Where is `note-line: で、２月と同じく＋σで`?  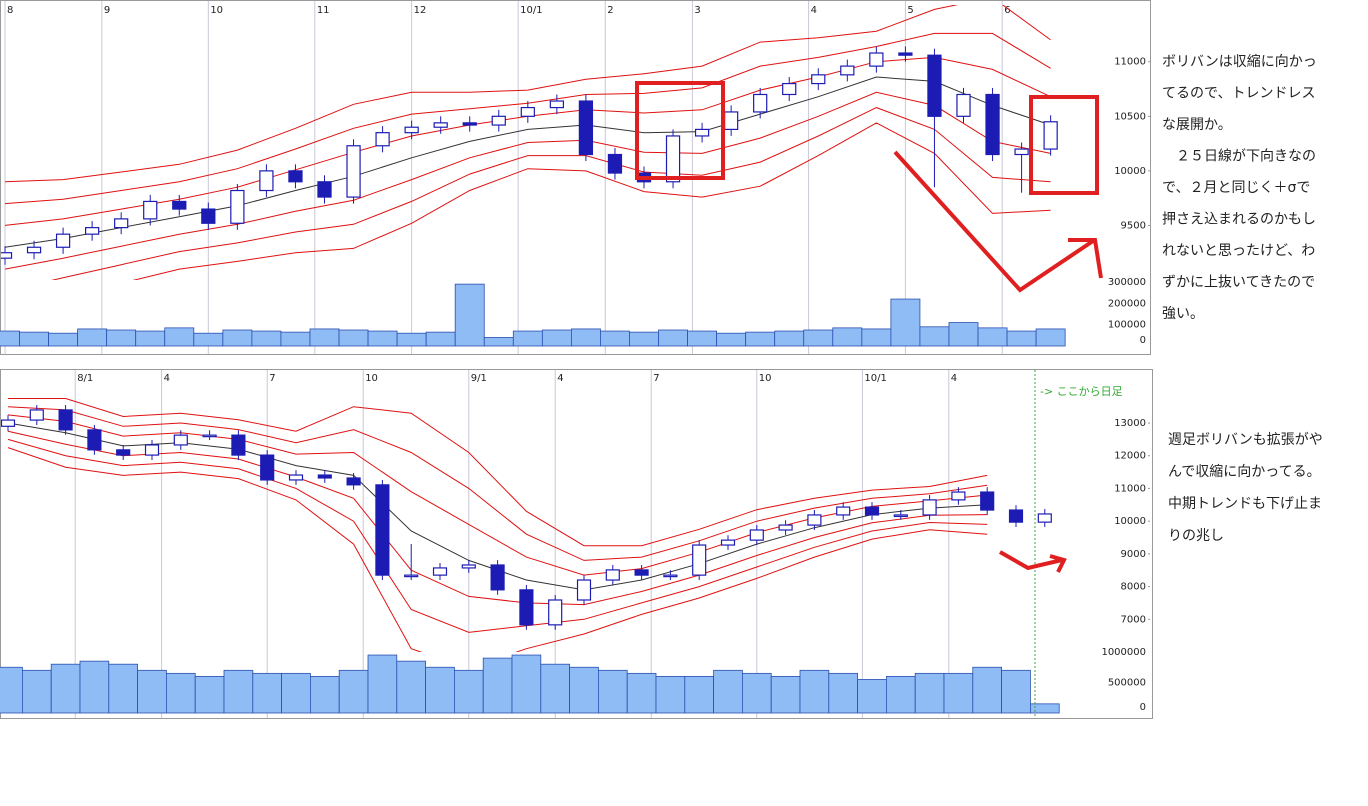 note-line: で、２月と同じく＋σで is located at coordinates (1236, 188).